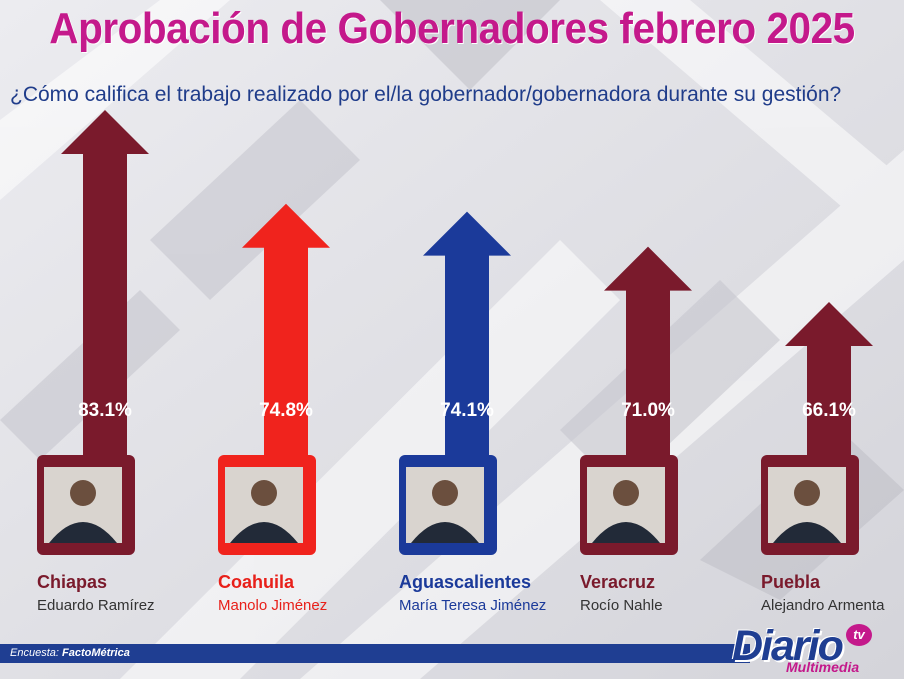 This screenshot has width=904, height=679. What do you see at coordinates (823, 667) in the screenshot?
I see `logo-sub-text: Multimedia` at bounding box center [823, 667].